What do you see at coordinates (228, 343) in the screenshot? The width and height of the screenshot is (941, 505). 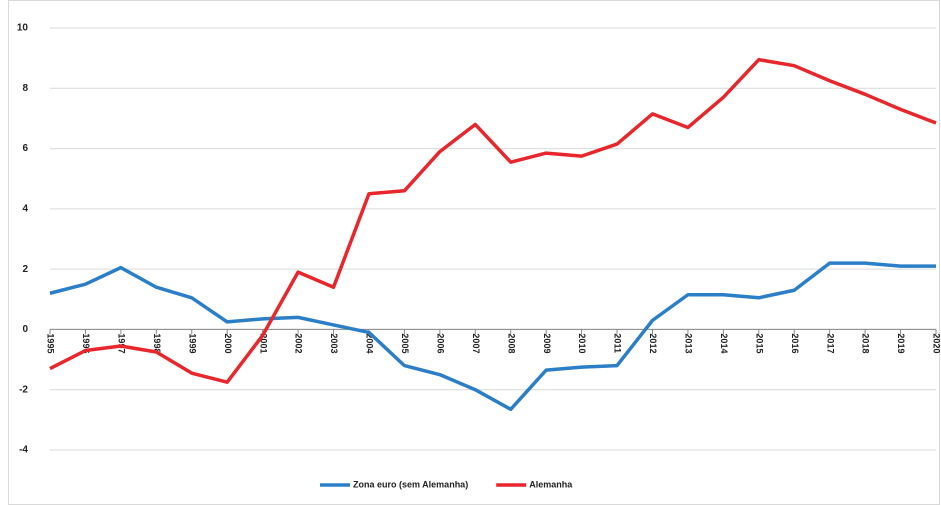 I see `x-tick-label: 2000` at bounding box center [228, 343].